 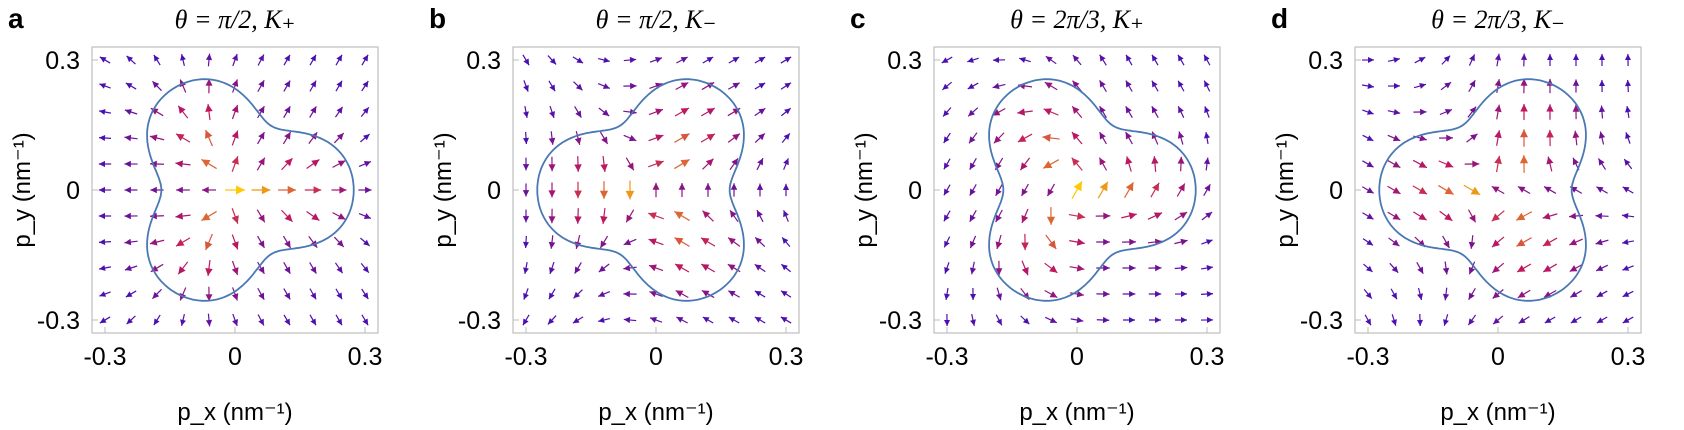 What do you see at coordinates (1336, 191) in the screenshot?
I see `y-tick-label: 0` at bounding box center [1336, 191].